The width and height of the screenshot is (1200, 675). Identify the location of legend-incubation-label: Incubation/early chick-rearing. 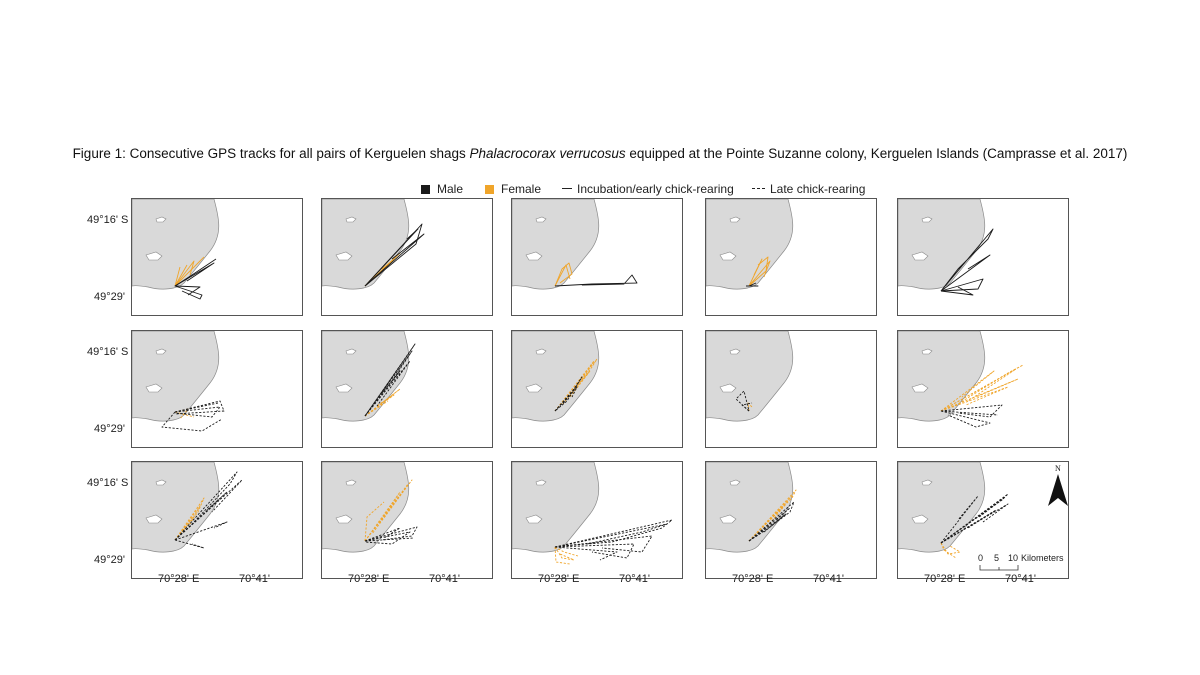
(655, 189).